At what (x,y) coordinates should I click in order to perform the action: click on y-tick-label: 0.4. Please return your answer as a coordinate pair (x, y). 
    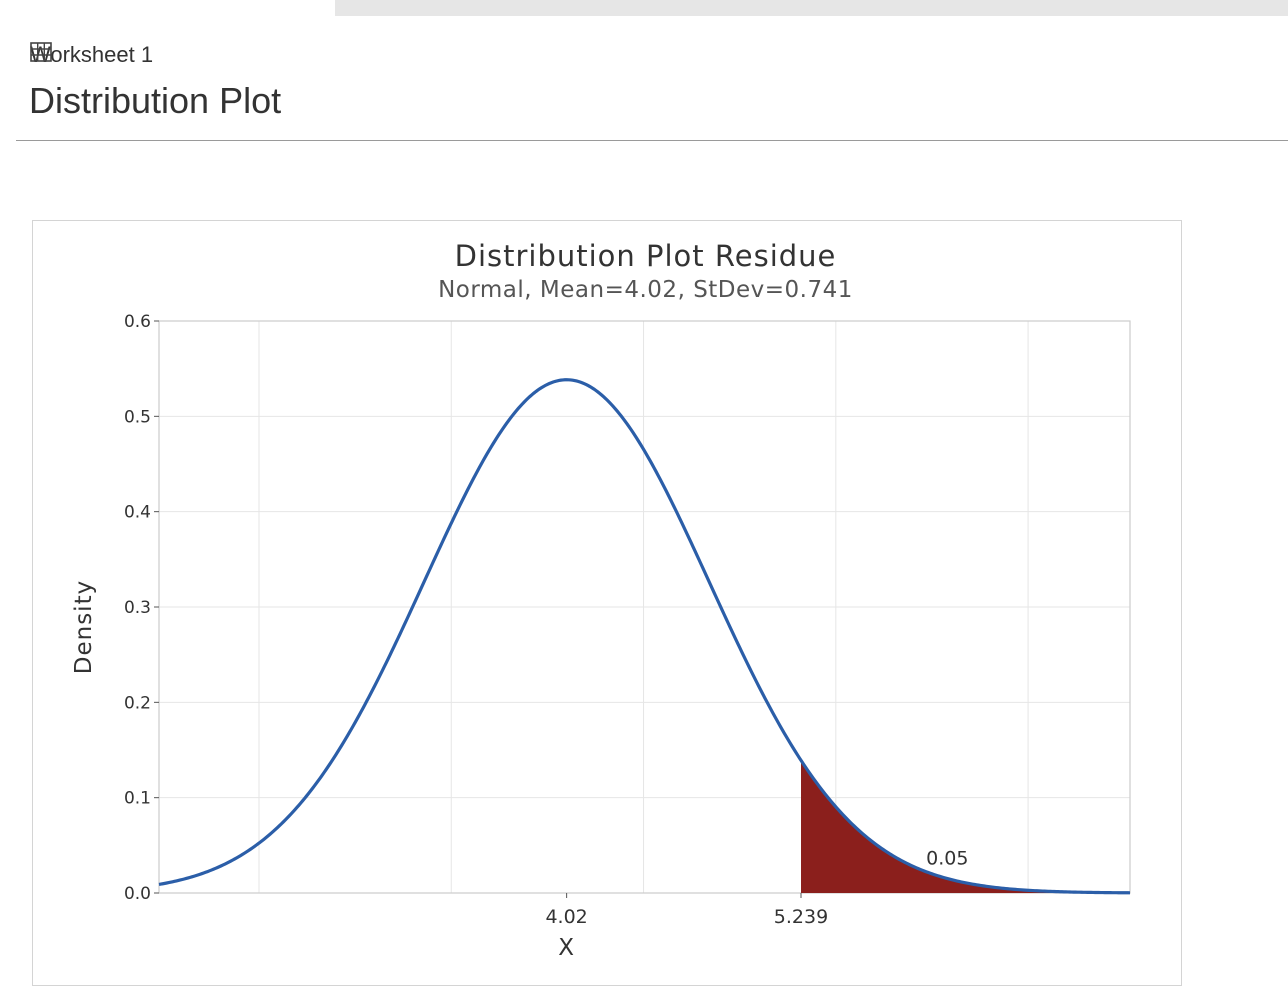
    Looking at the image, I should click on (137, 513).